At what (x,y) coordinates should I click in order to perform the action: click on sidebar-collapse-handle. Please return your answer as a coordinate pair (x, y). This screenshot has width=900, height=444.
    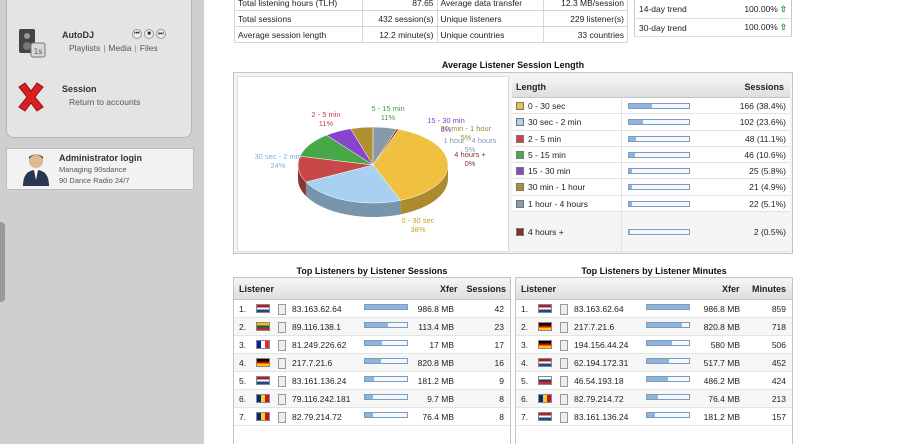
    Looking at the image, I should click on (2, 262).